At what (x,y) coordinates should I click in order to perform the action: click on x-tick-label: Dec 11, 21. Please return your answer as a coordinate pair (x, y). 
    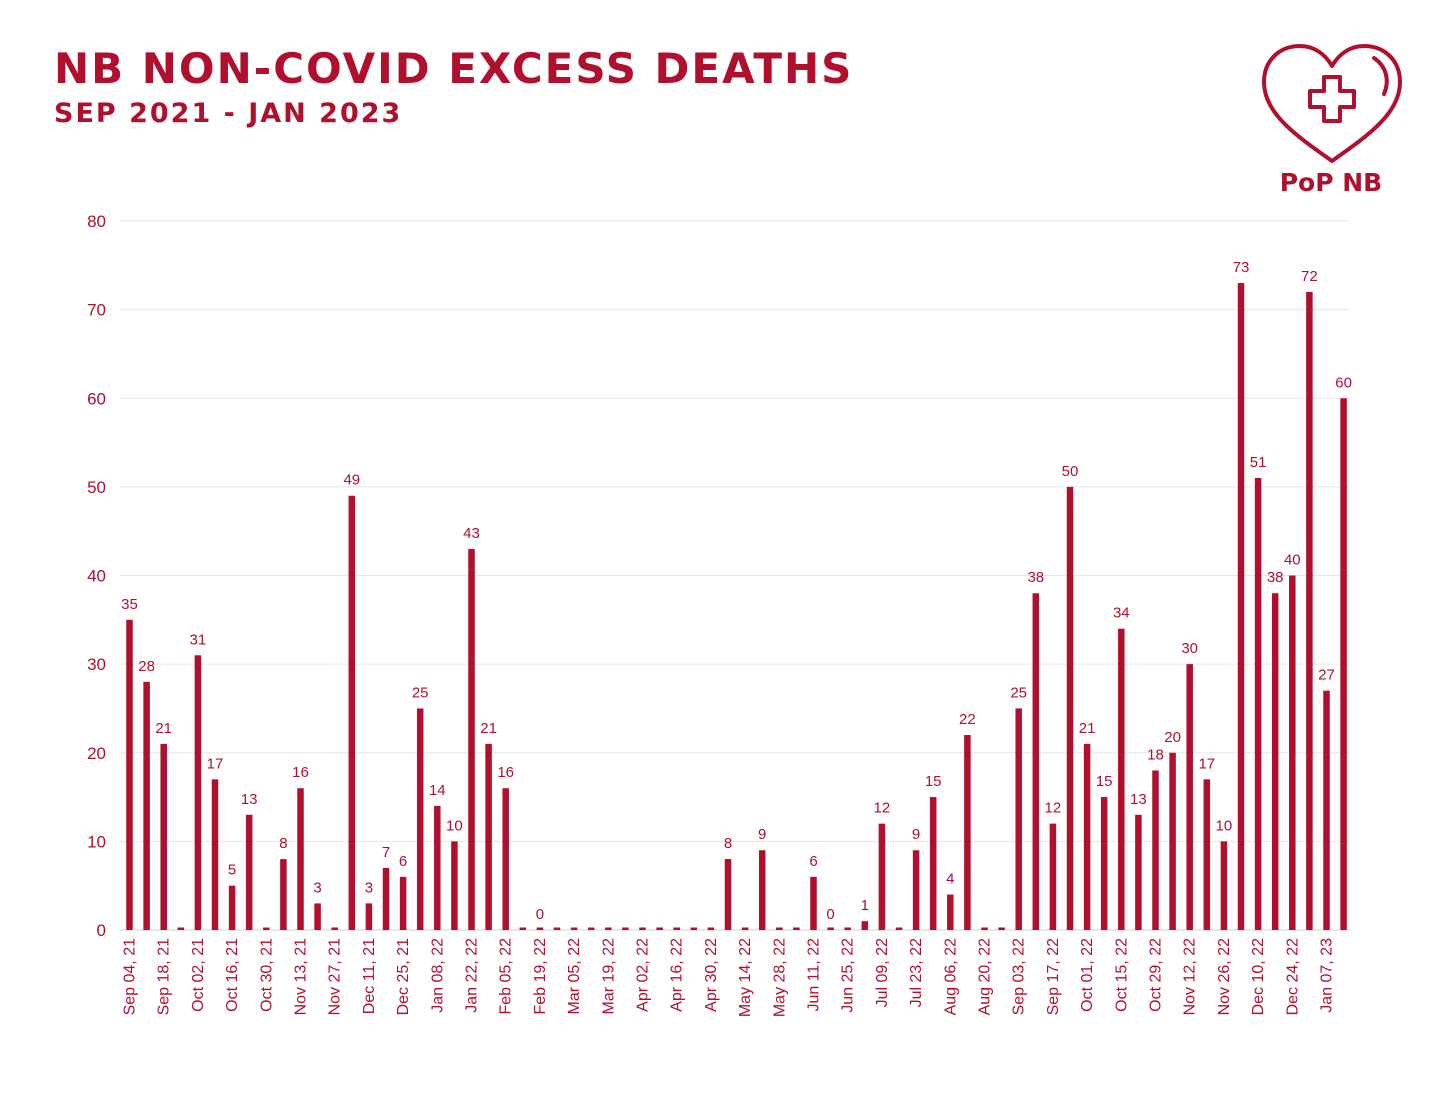
    Looking at the image, I should click on (369, 976).